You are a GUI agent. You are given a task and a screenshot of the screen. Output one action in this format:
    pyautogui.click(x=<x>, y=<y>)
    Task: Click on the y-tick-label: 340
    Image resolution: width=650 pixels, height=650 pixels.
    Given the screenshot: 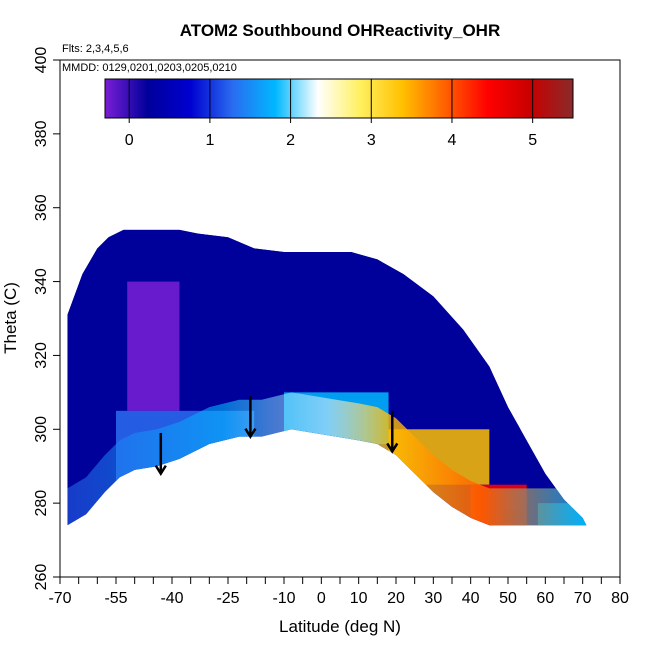 What is the action you would take?
    pyautogui.click(x=41, y=281)
    